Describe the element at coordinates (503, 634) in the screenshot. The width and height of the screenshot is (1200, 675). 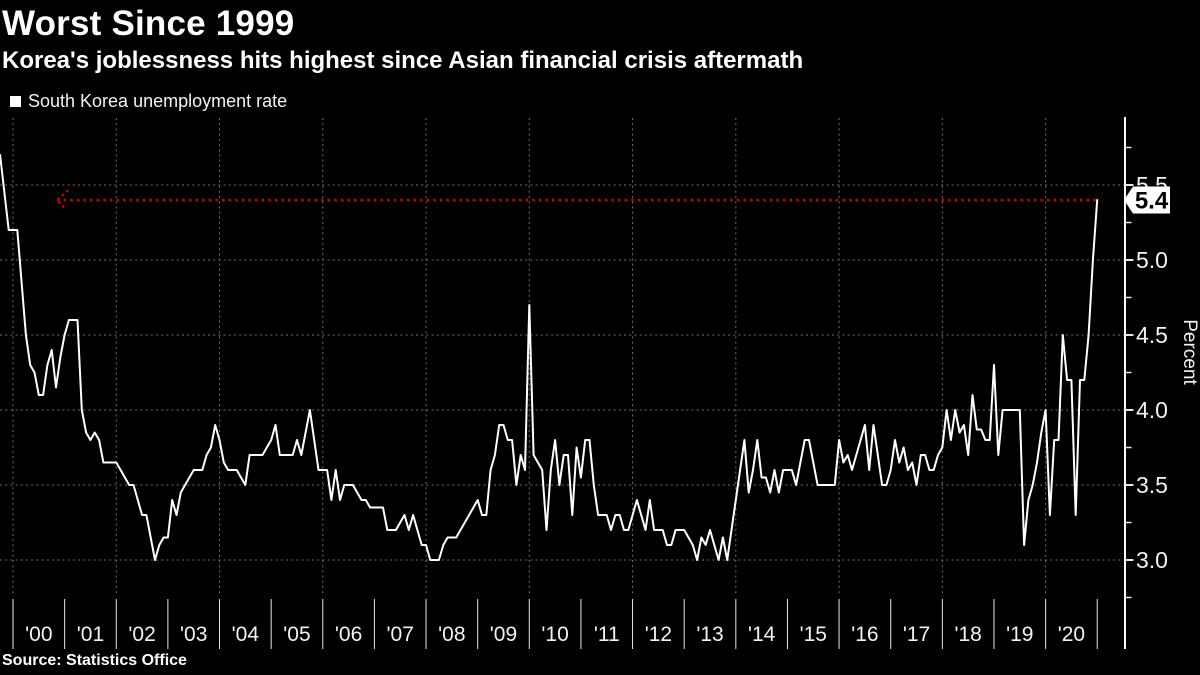
I see `x-axis-label: '09` at that location.